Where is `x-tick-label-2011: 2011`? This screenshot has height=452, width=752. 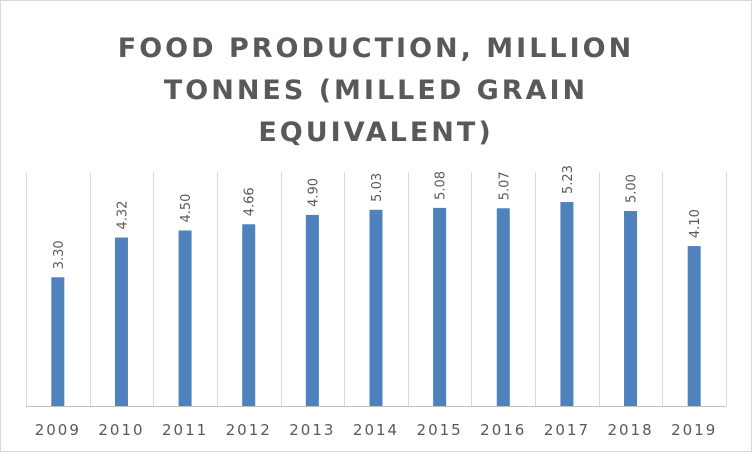
x-tick-label-2011: 2011 is located at coordinates (185, 430).